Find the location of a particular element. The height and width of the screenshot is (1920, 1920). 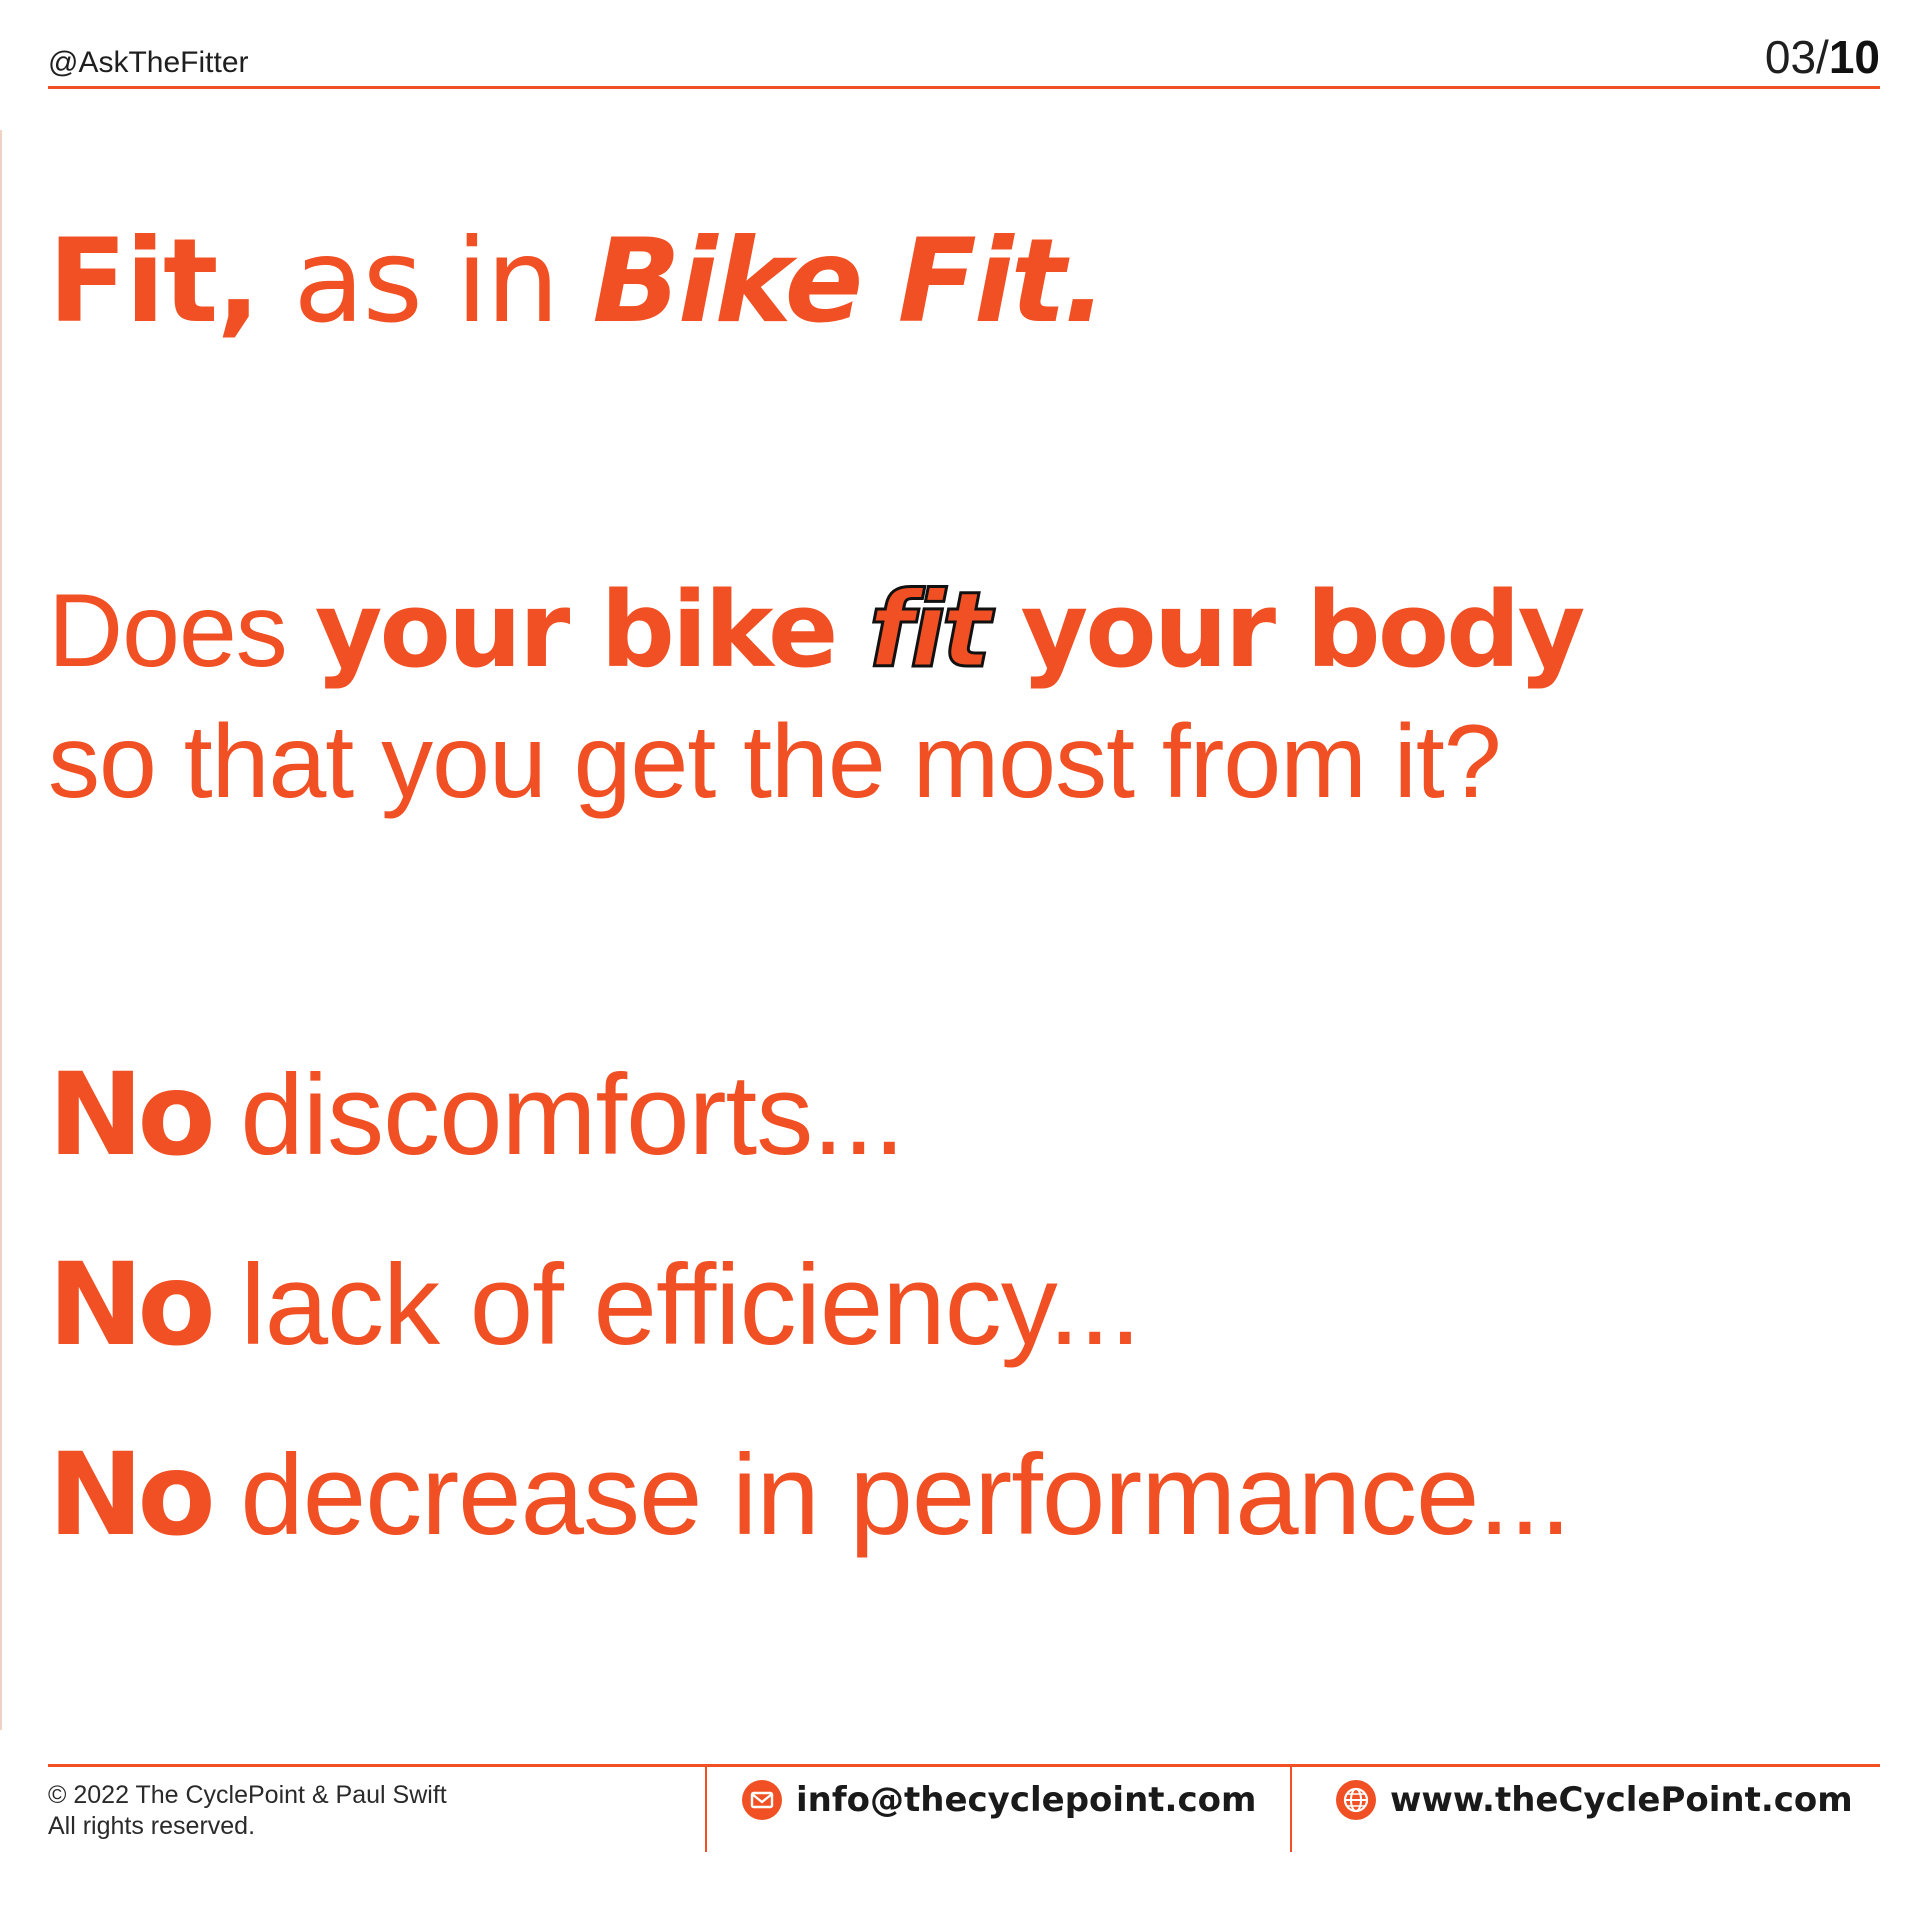

question-your-bike: your bike is located at coordinates (591, 630).